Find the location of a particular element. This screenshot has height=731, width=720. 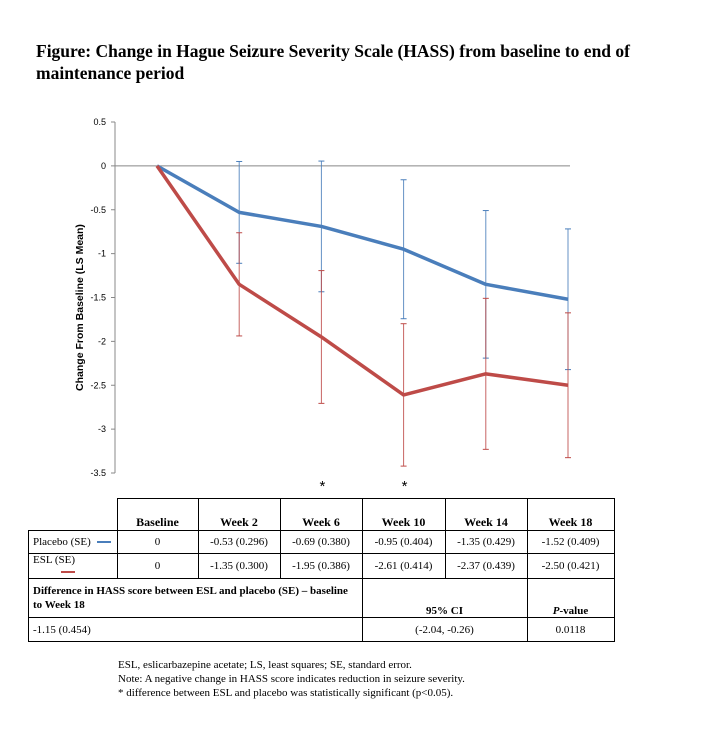

placebo-legend-swatch is located at coordinates (103, 542).